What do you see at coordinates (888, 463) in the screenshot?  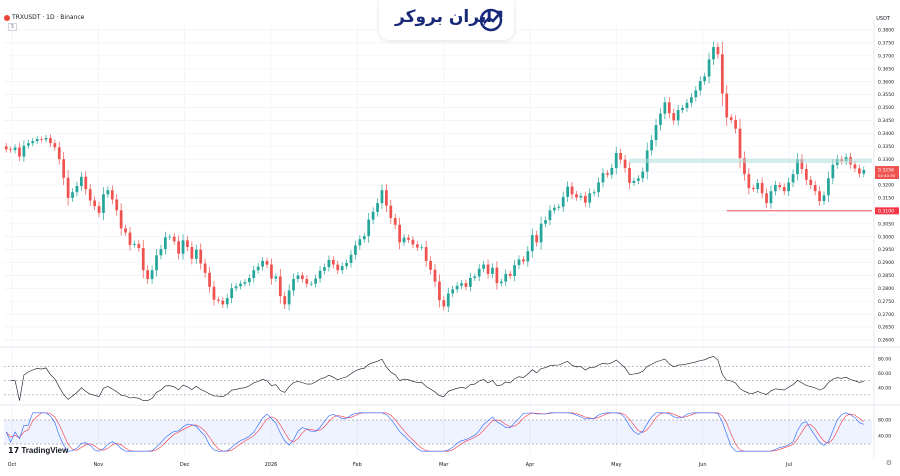 I see `gear-icon: ⚙` at bounding box center [888, 463].